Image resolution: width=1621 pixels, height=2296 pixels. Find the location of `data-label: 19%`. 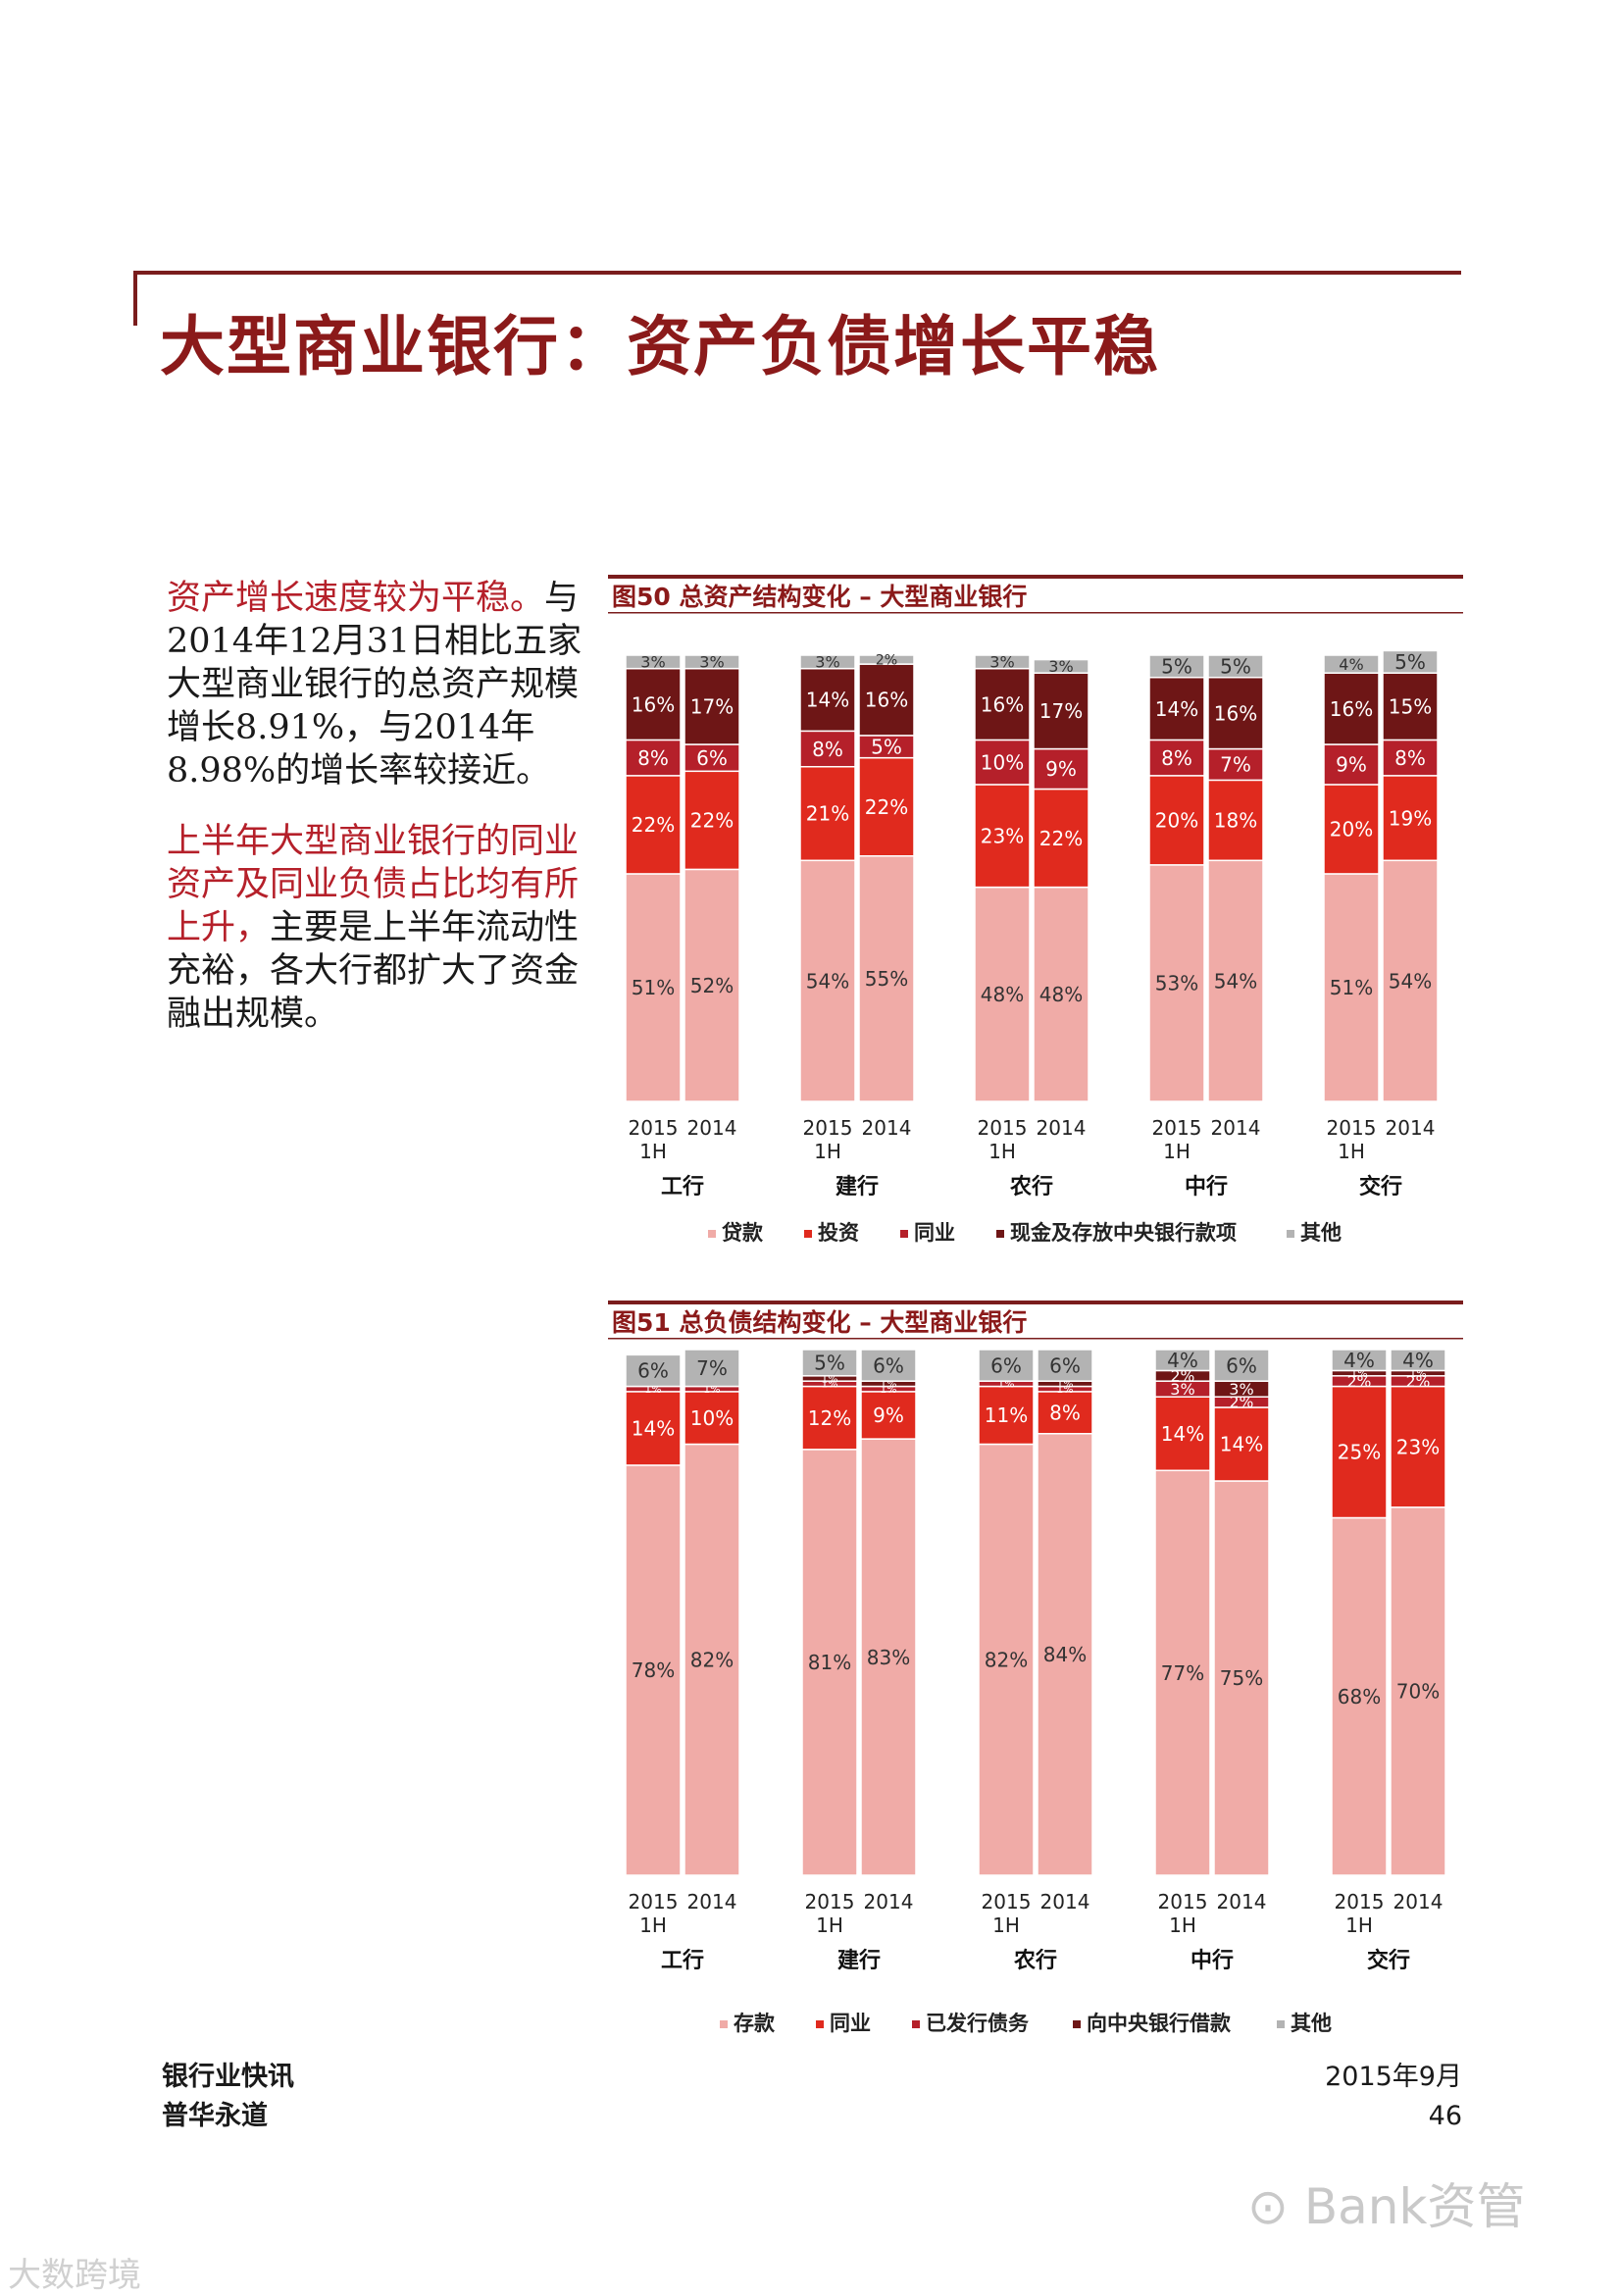

data-label: 19% is located at coordinates (1410, 818).